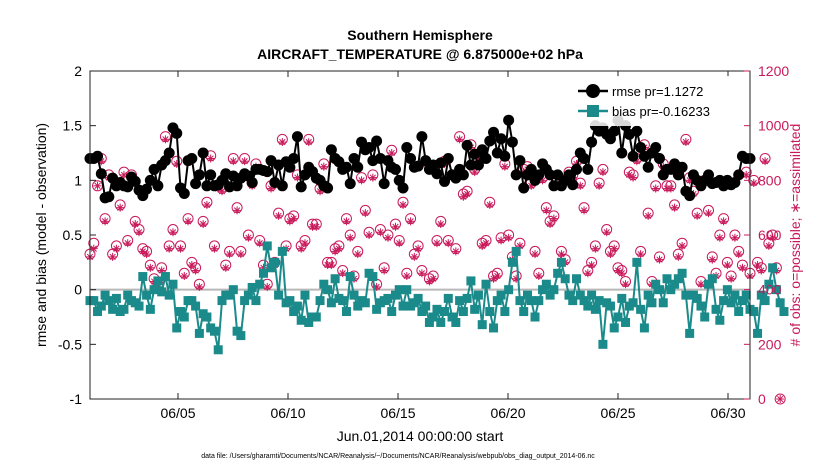 This screenshot has height=475, width=830. Describe the element at coordinates (70, 344) in the screenshot. I see `left-y-tick-label: -0.5` at that location.